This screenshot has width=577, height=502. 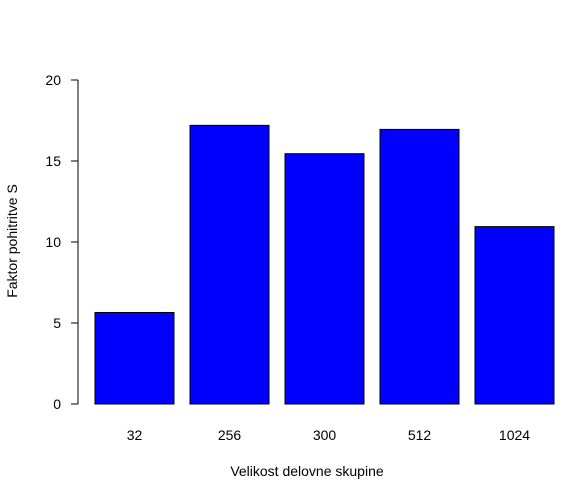 What do you see at coordinates (325, 435) in the screenshot?
I see `x-tick-label-300: 300` at bounding box center [325, 435].